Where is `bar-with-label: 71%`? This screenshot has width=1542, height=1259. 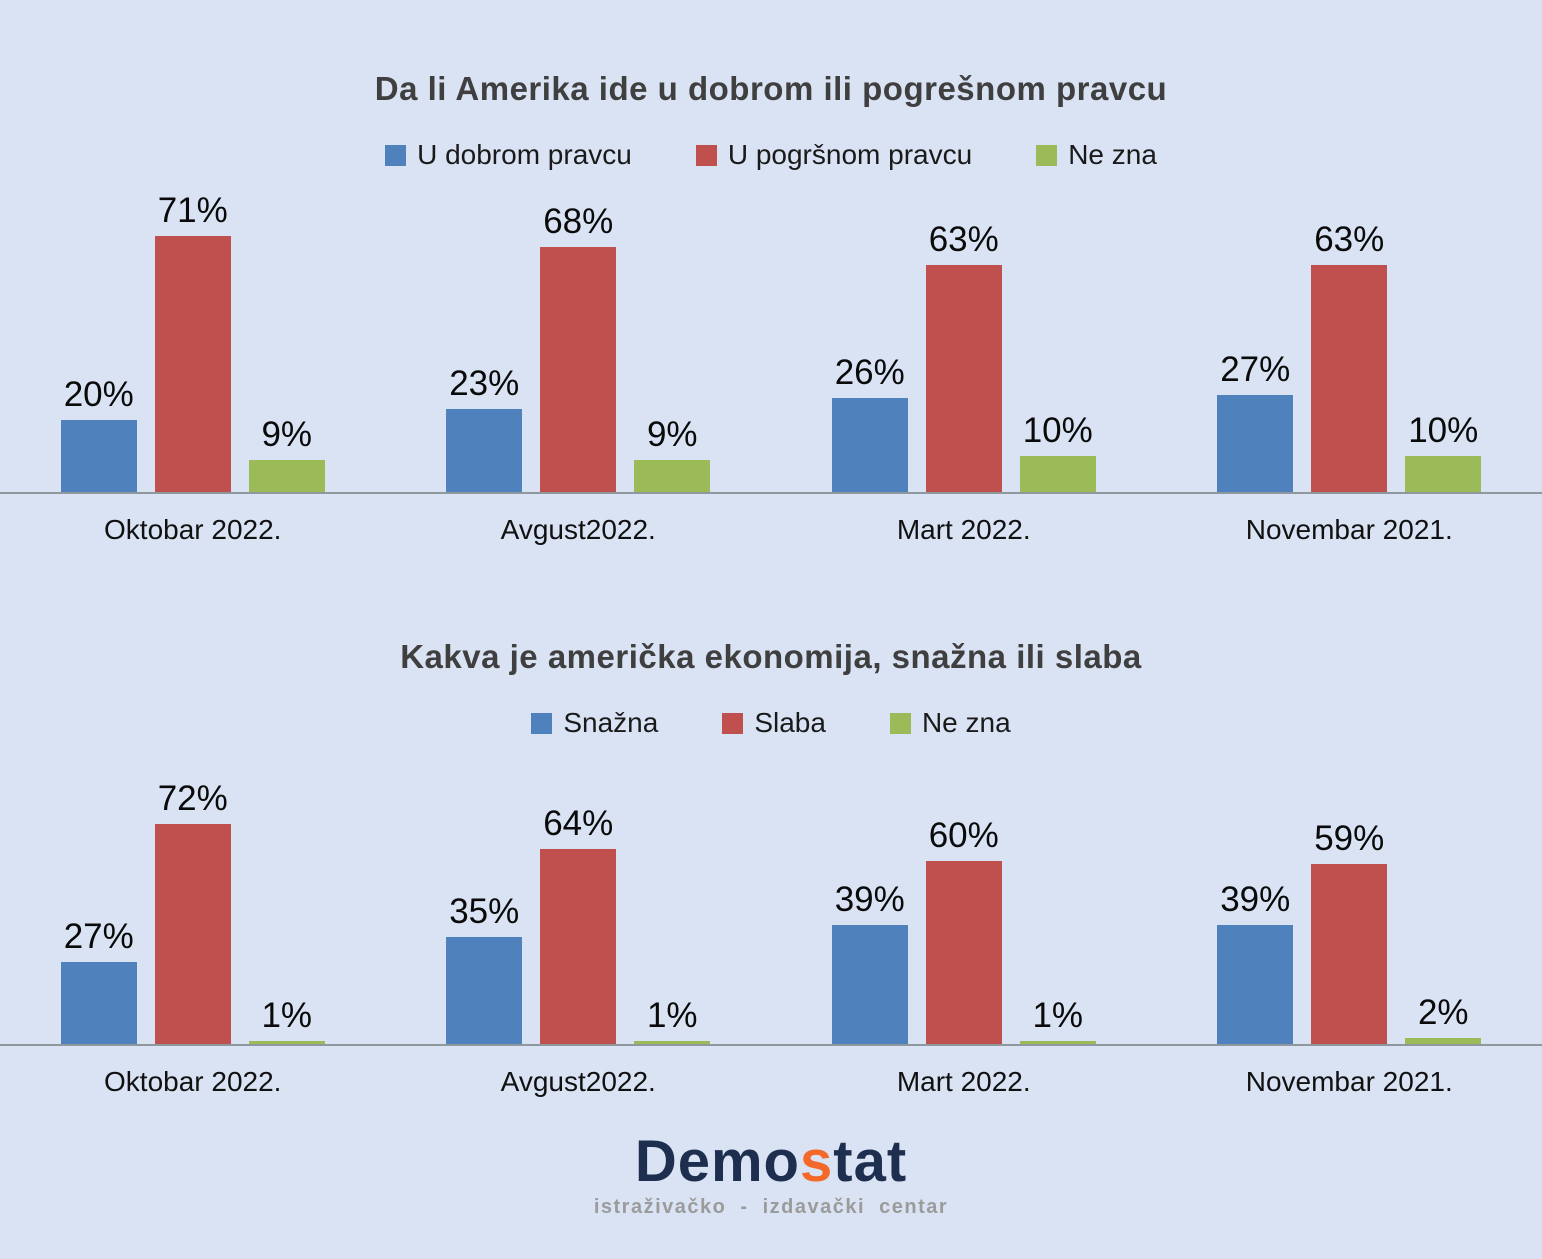 bar-with-label: 71% is located at coordinates (192, 341).